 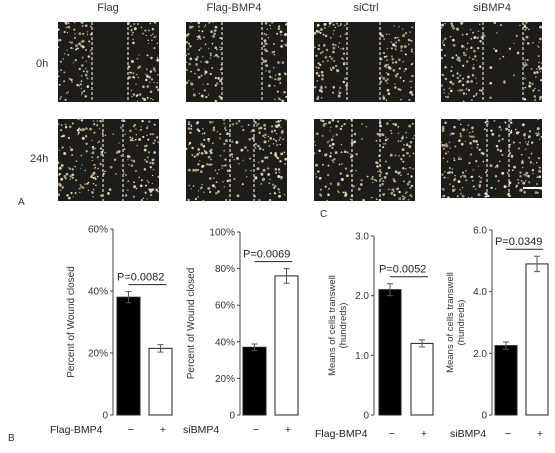 What do you see at coordinates (534, 188) in the screenshot?
I see `scale-bar` at bounding box center [534, 188].